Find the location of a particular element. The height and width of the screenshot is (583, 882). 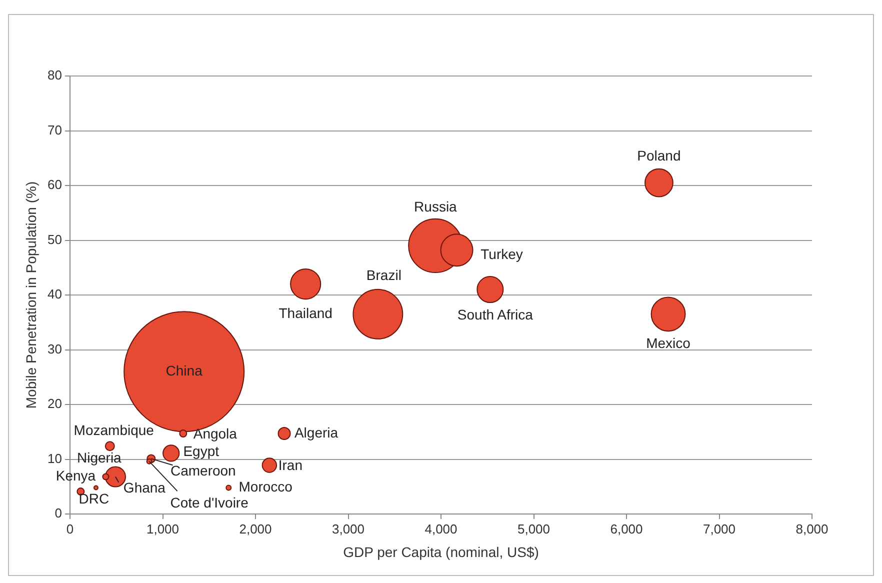

annotation: Nigeria is located at coordinates (99, 458).